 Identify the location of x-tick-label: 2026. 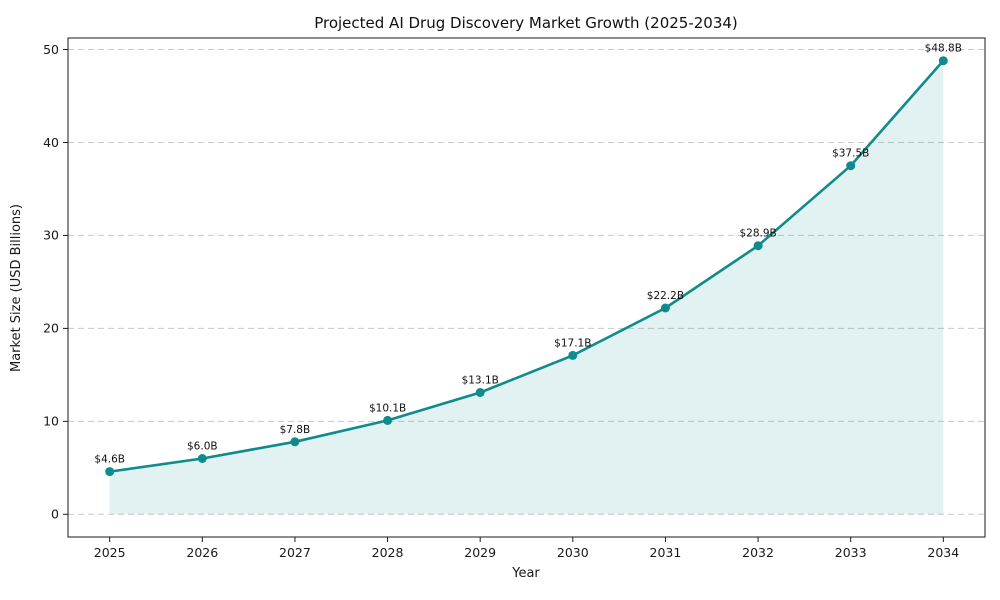
(202, 552).